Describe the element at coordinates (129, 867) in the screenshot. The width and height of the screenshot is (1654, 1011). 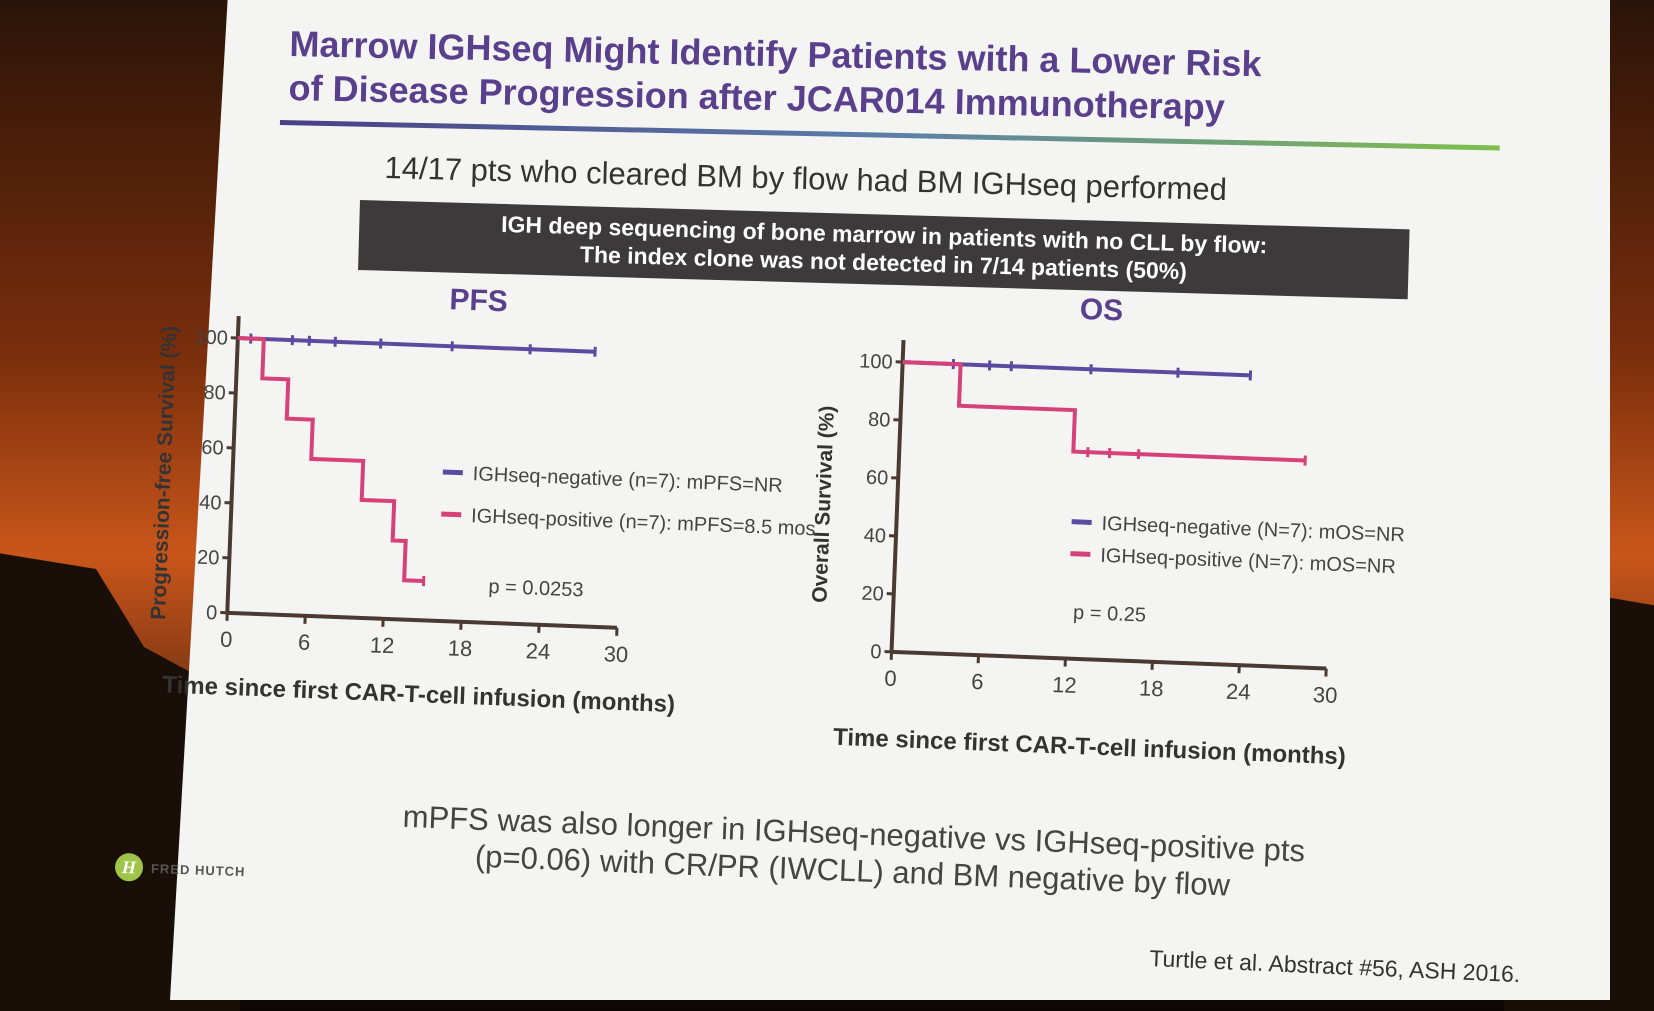
I see `logo-mark-icon: H` at that location.